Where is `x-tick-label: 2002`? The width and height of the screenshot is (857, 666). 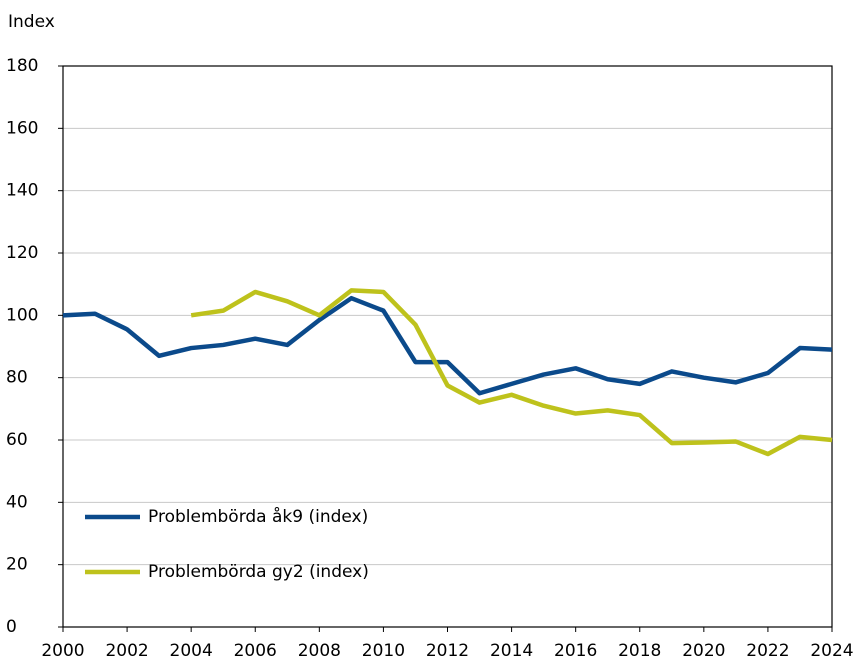
x-tick-label: 2002 is located at coordinates (126, 651).